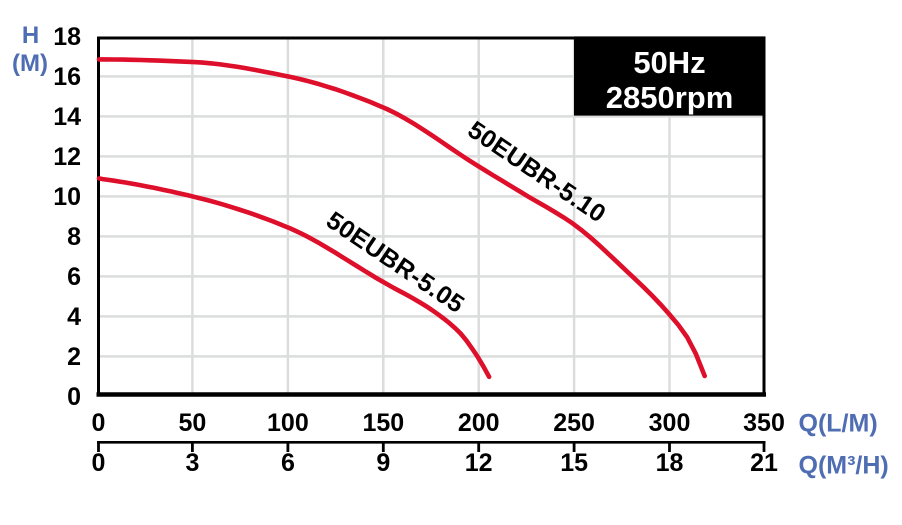 The height and width of the screenshot is (525, 902). I want to click on svg-text: 150, so click(383, 423).